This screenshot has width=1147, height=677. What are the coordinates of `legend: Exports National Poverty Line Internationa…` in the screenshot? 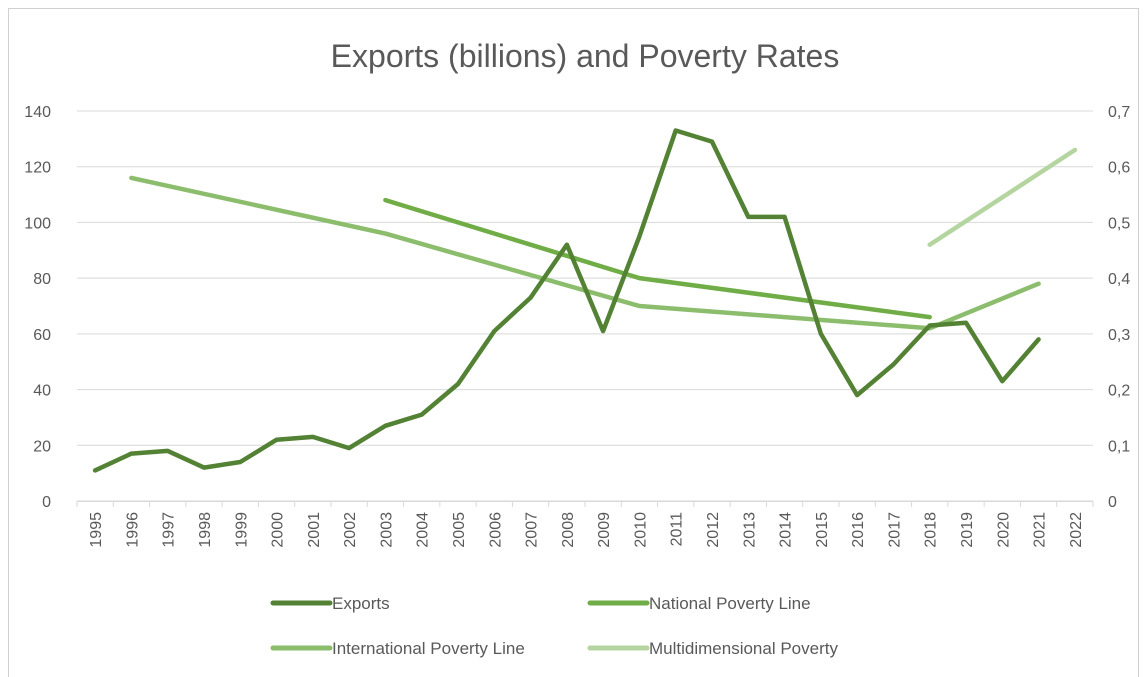 It's located at (554, 626).